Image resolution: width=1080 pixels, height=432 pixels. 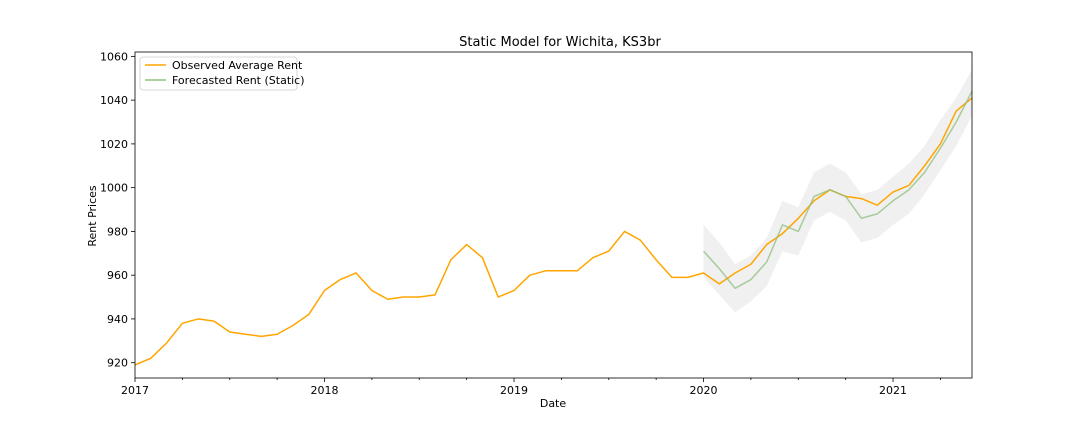 I want to click on forecast-rent-line, so click(x=837, y=190).